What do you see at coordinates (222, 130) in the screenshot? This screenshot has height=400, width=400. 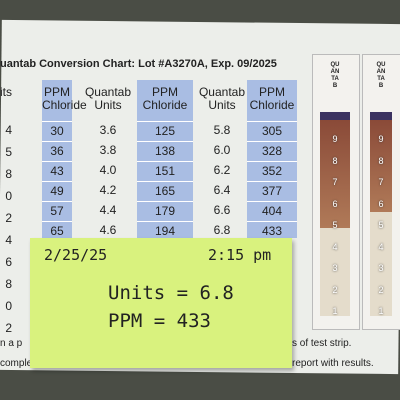 I see `units-cell: 5.8` at bounding box center [222, 130].